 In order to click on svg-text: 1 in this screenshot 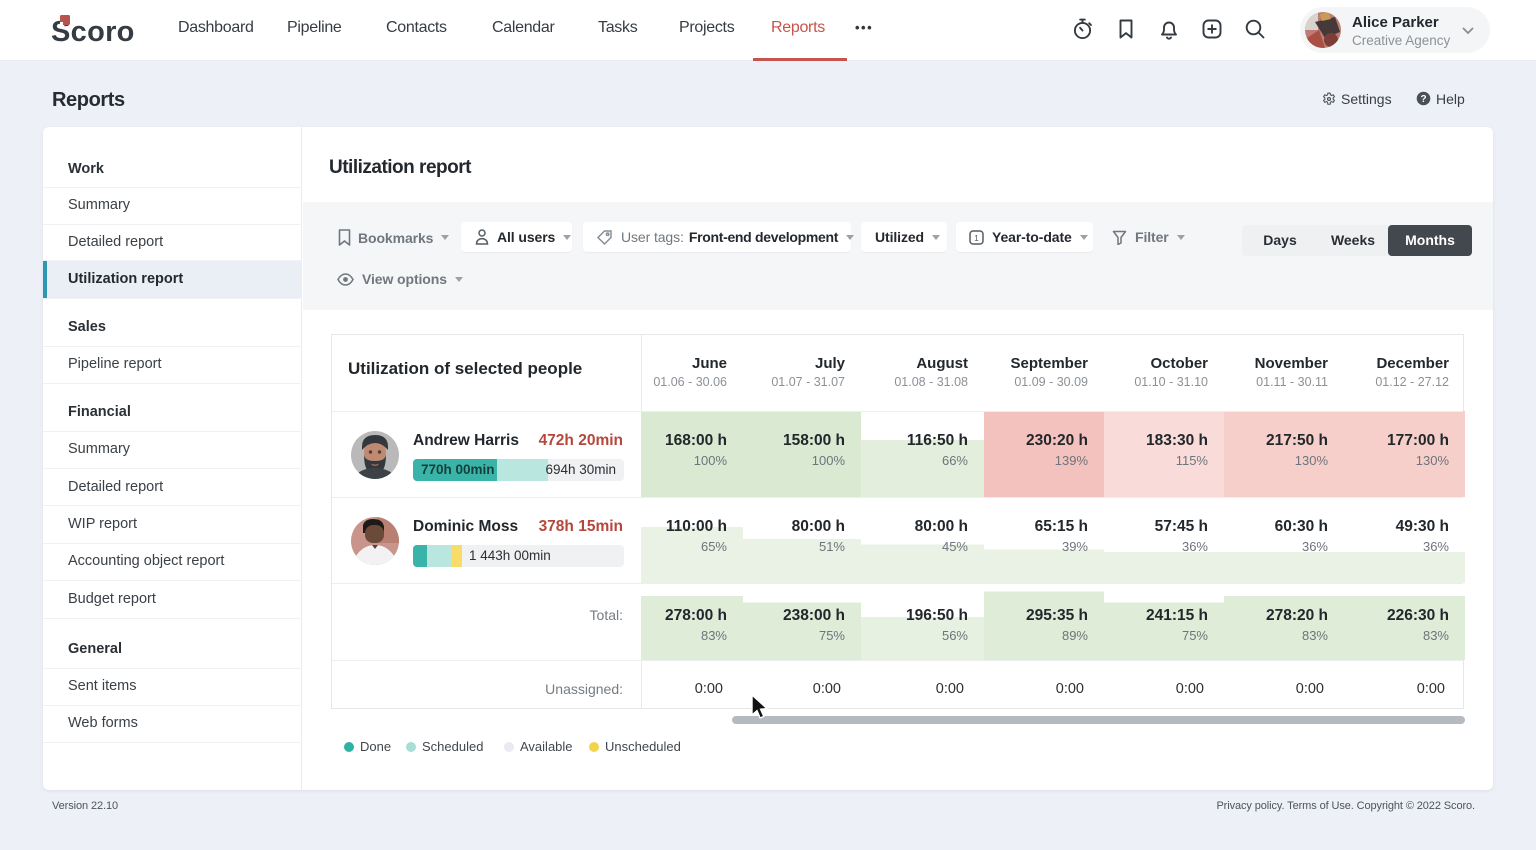, I will do `click(976, 238)`.